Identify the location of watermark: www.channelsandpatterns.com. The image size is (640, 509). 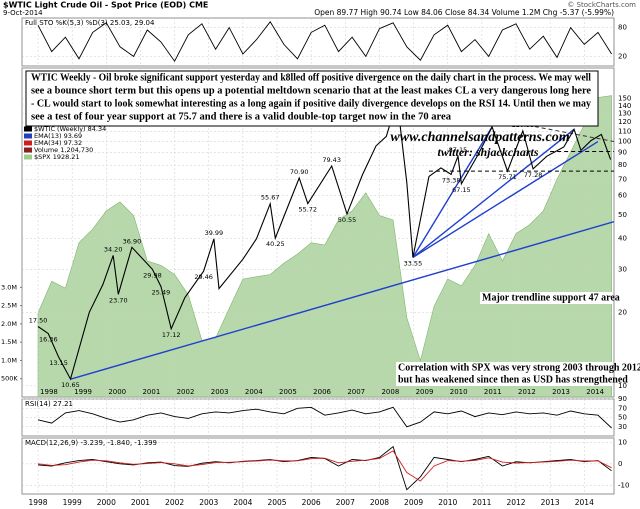
(479, 137).